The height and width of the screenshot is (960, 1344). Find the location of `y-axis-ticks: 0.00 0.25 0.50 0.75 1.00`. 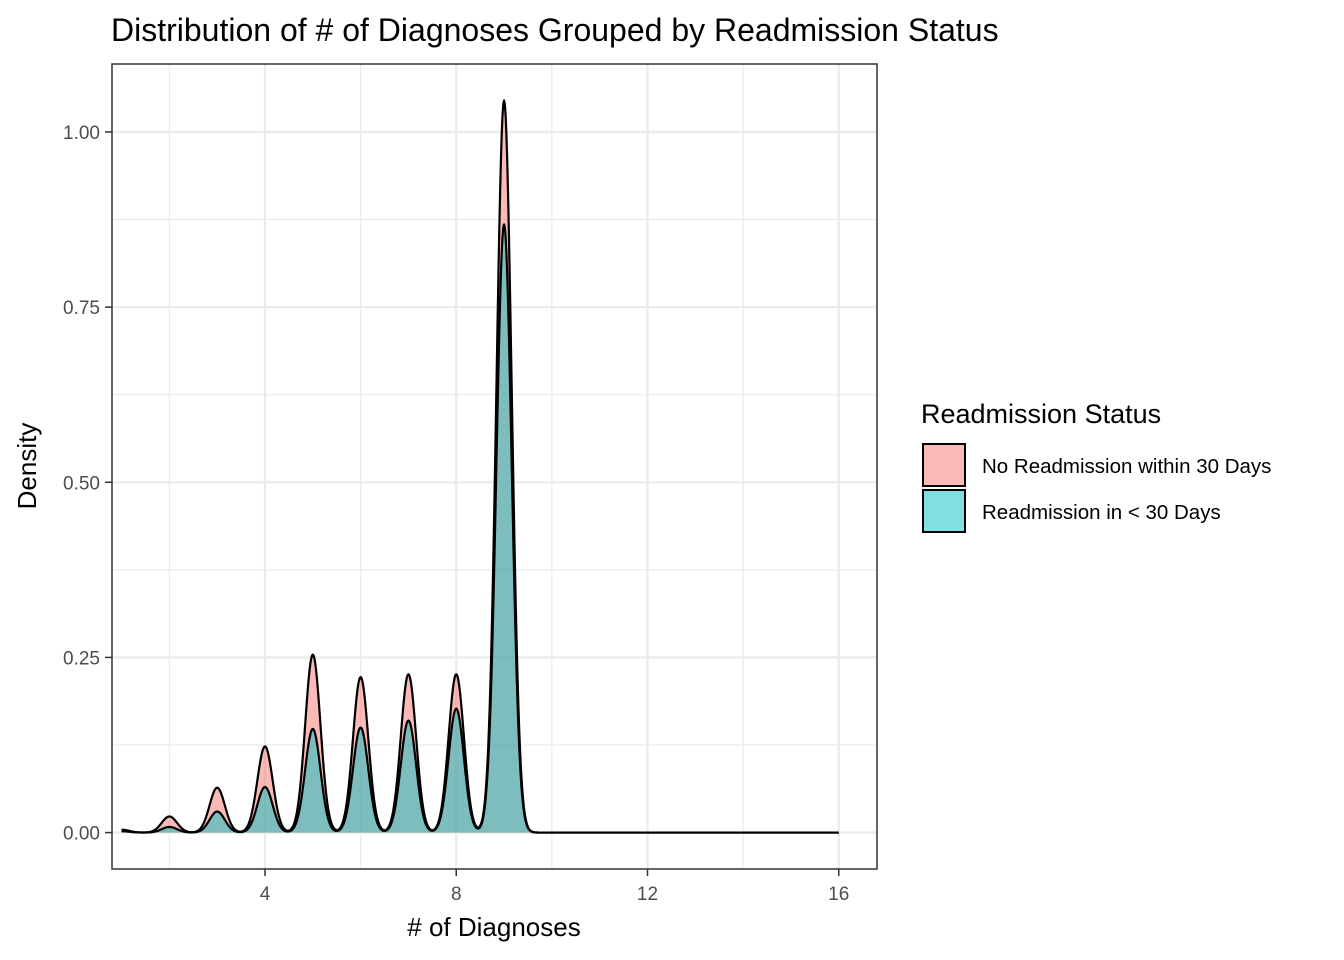

y-axis-ticks: 0.00 0.25 0.50 0.75 1.00 is located at coordinates (87, 484).